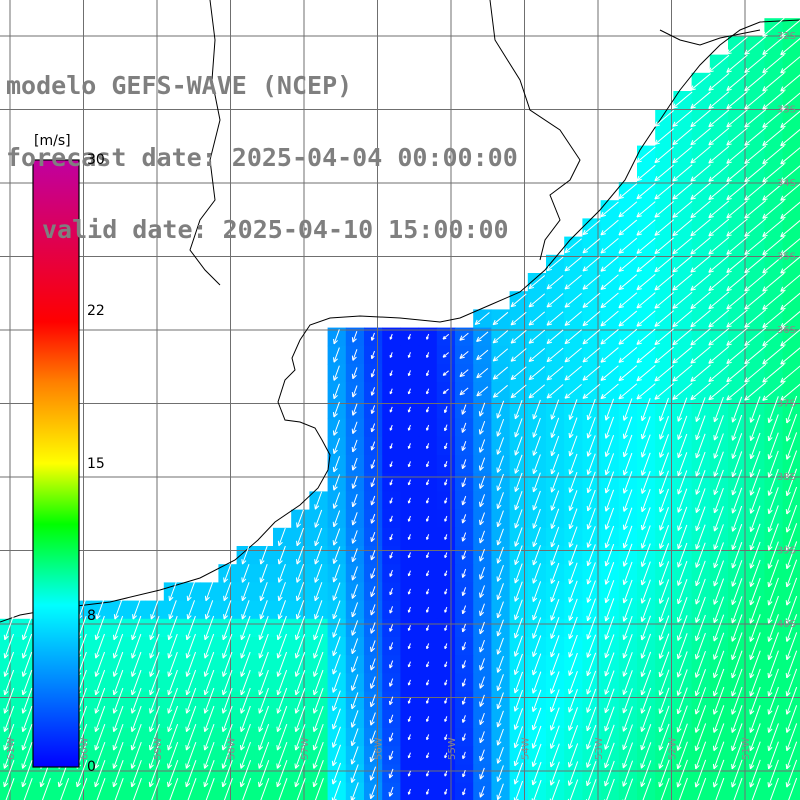  Describe the element at coordinates (56, 463) in the screenshot. I see `colorbar-scale` at that location.